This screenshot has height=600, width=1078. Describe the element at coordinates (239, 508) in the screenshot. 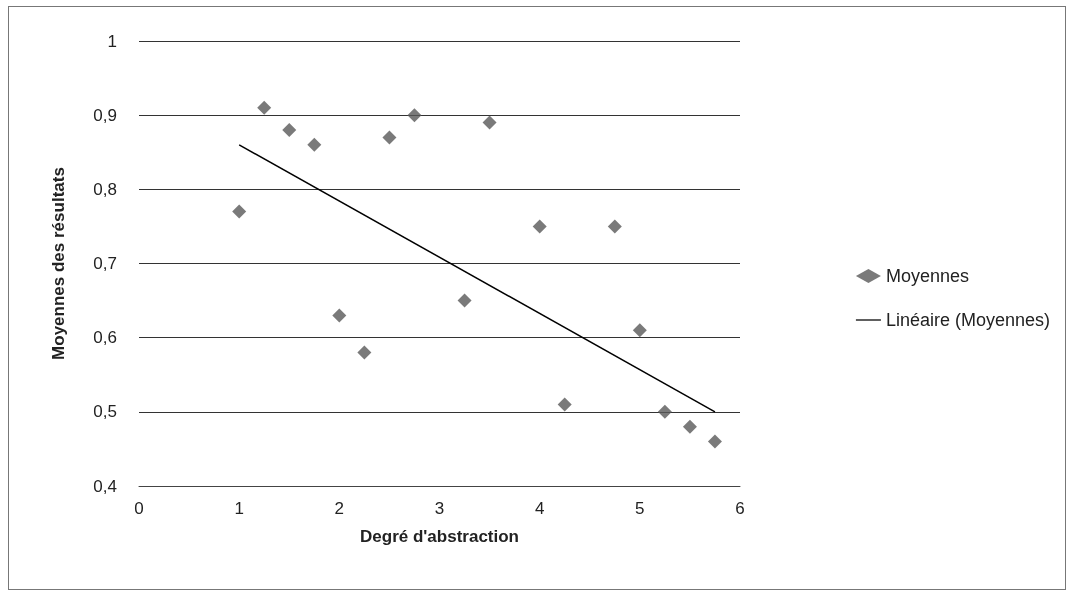

I see `x-tick-label: 1` at that location.